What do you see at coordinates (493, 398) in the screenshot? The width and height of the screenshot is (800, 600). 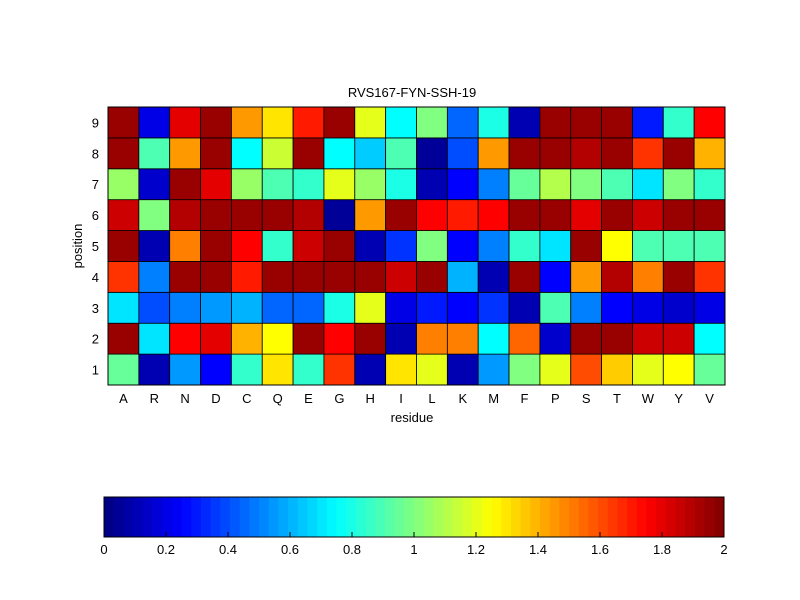 I see `x-tick-label: M` at bounding box center [493, 398].